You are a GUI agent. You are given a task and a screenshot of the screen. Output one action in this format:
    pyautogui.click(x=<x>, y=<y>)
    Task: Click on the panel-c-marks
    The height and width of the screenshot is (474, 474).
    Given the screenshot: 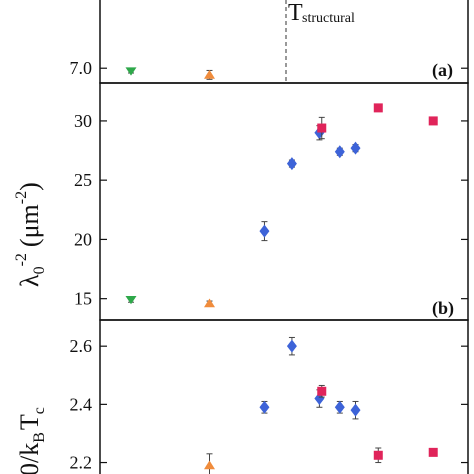 What is the action you would take?
    pyautogui.click(x=321, y=405)
    